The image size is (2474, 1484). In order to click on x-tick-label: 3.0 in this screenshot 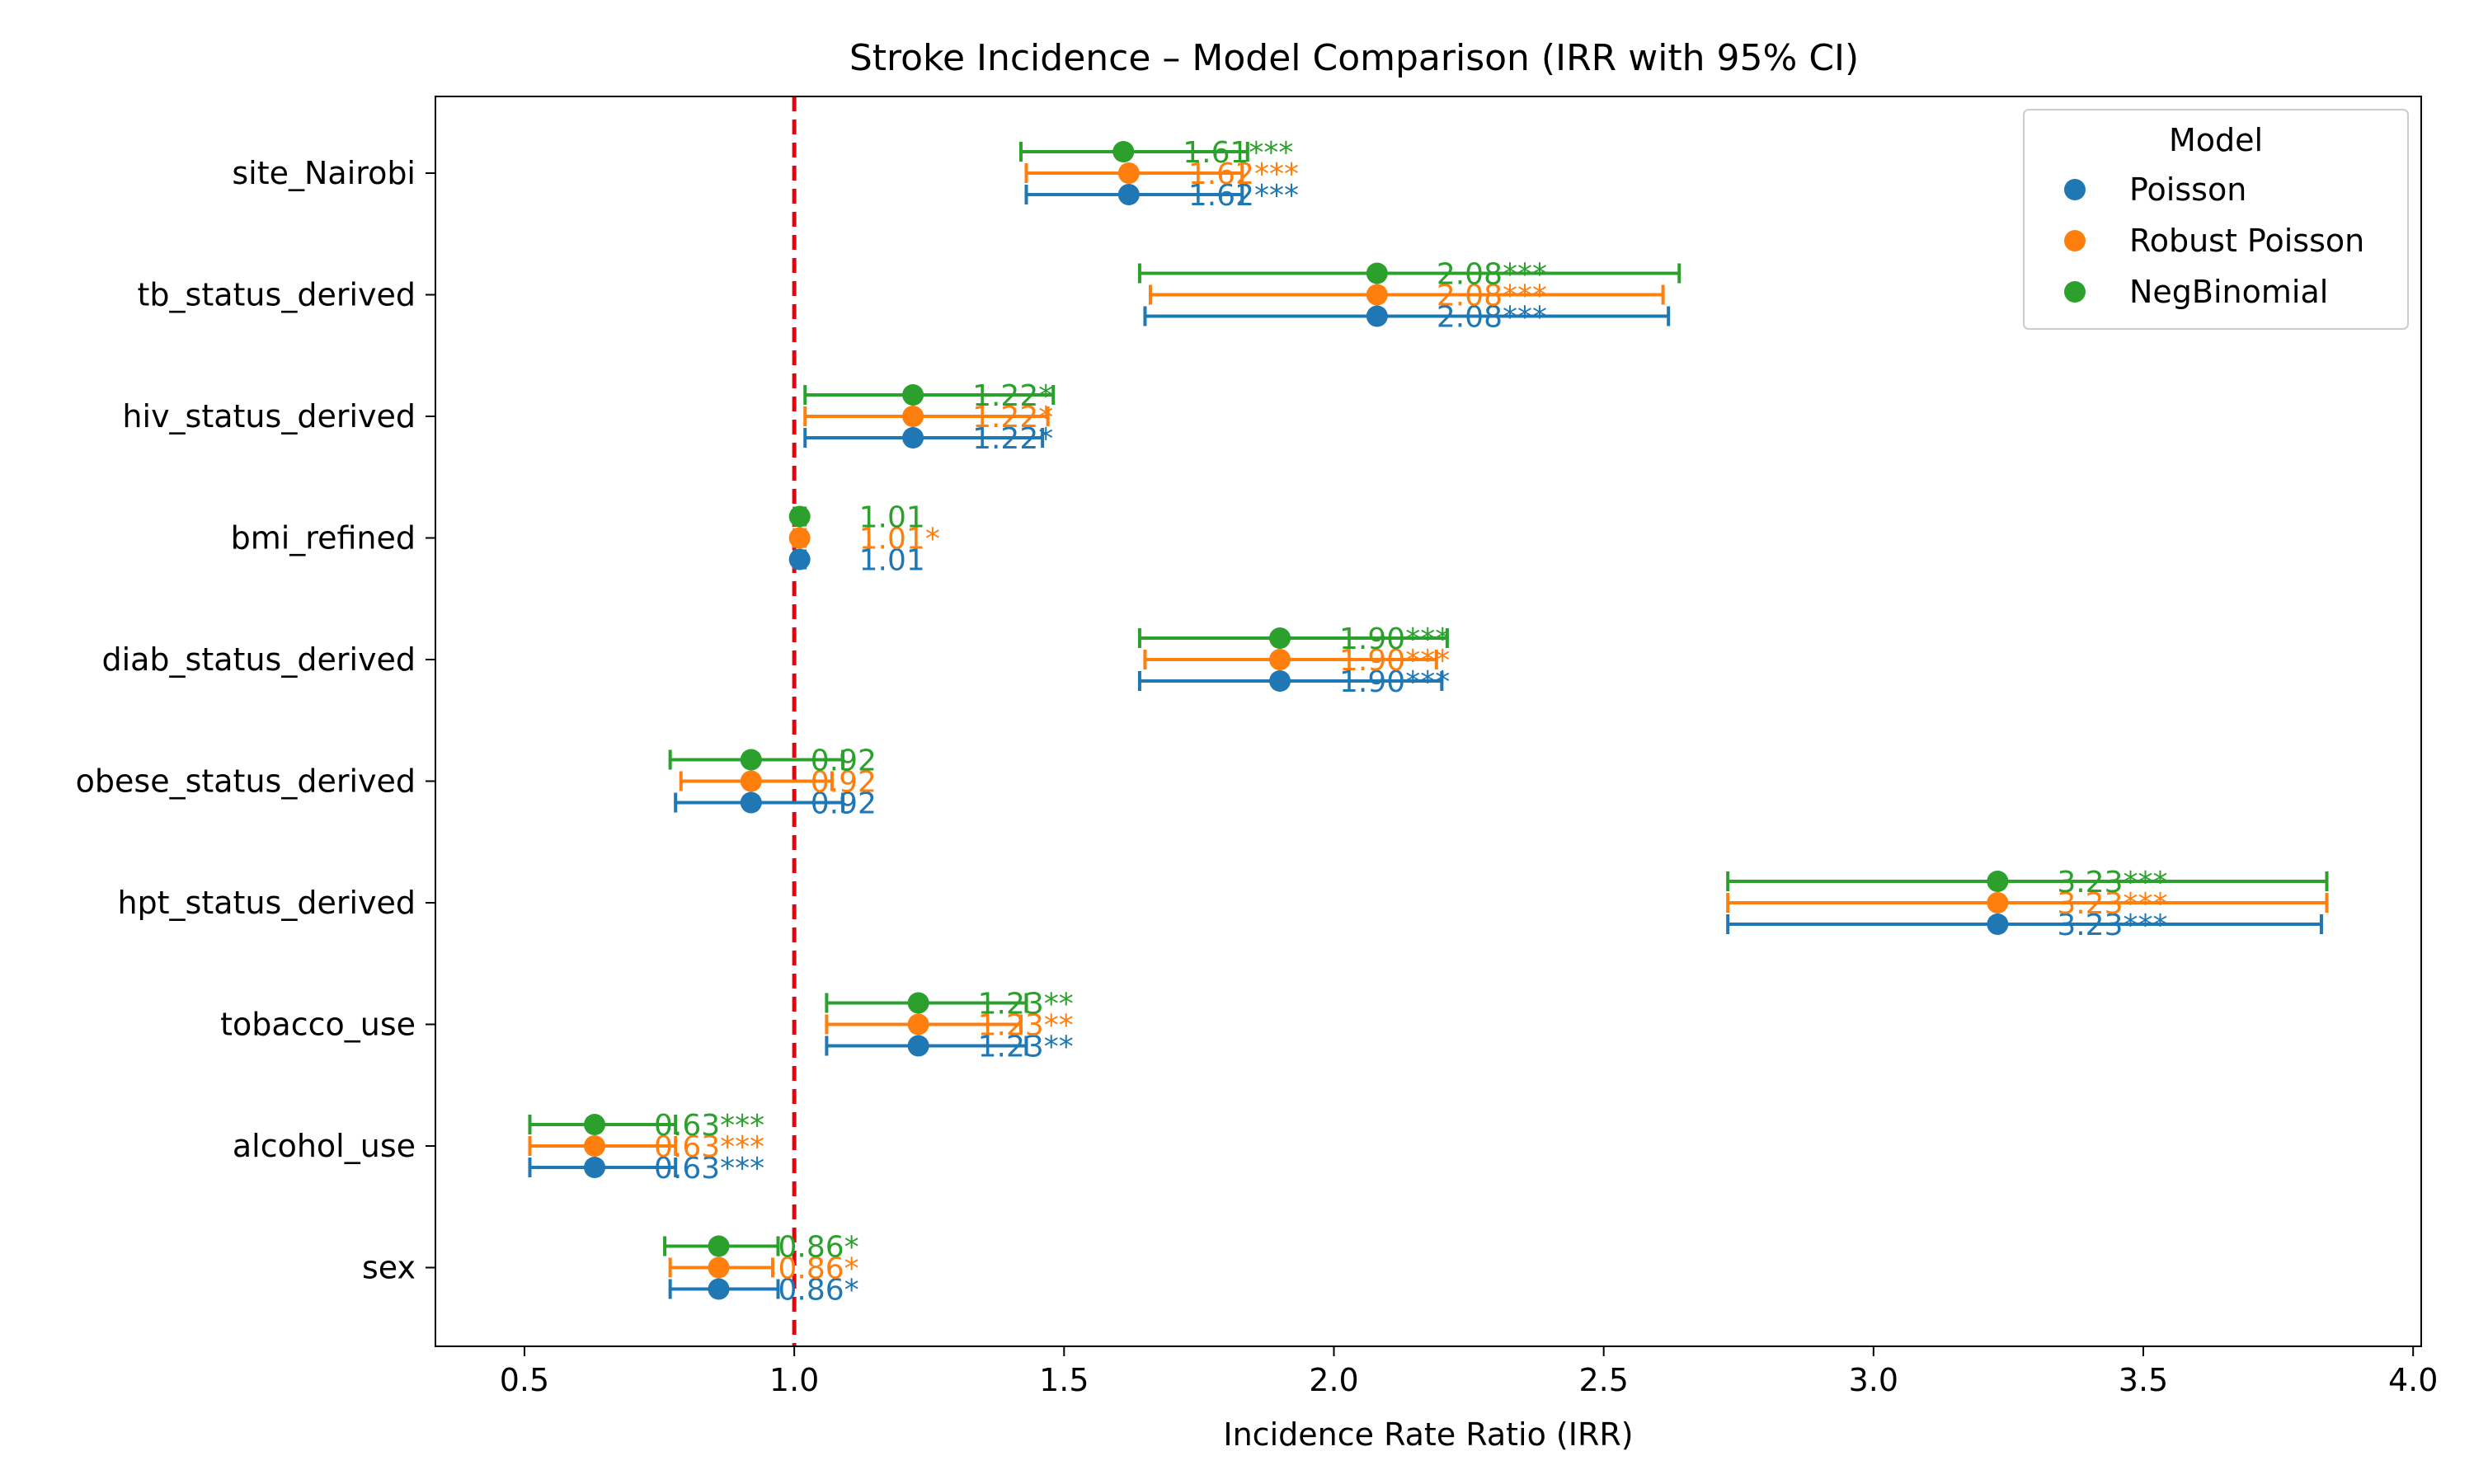, I will do `click(1873, 1380)`.